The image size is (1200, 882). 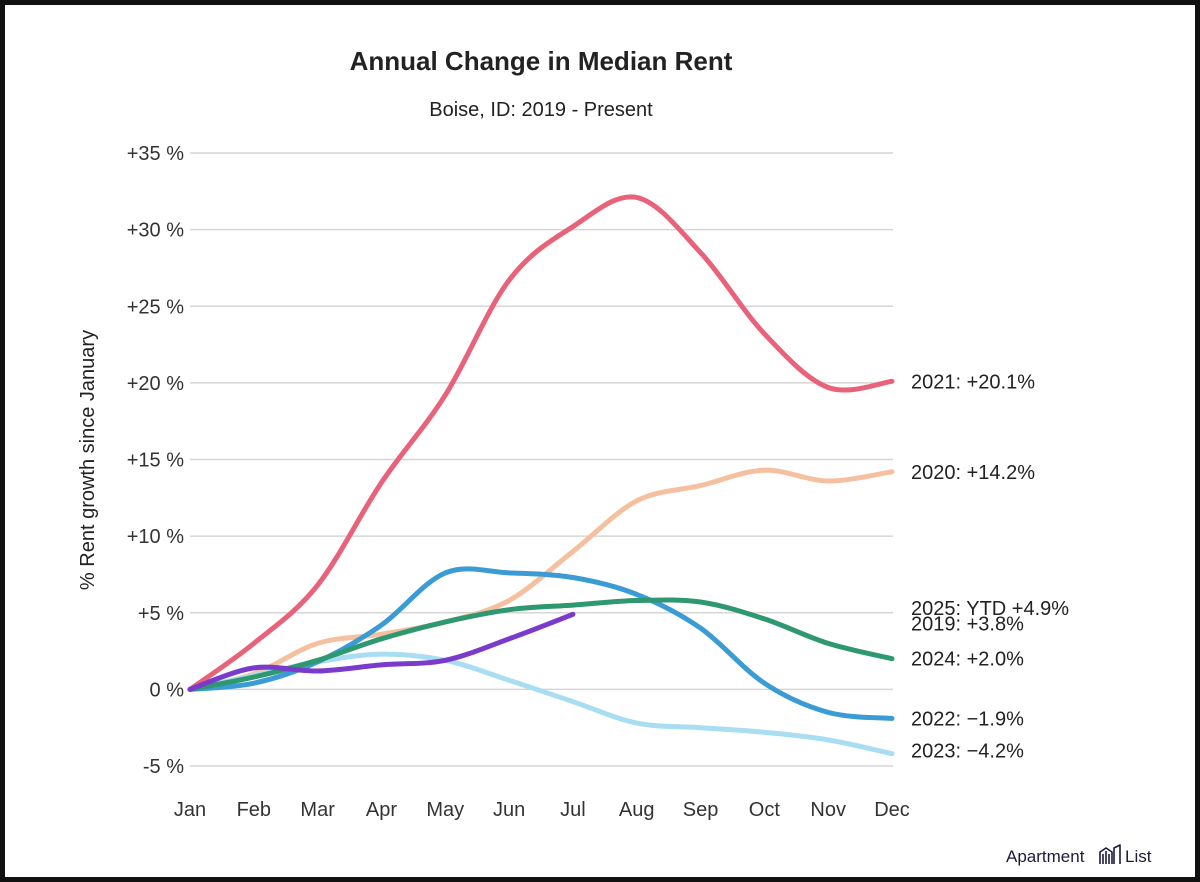 What do you see at coordinates (967, 660) in the screenshot?
I see `series-end-label: 2024: +2.0%` at bounding box center [967, 660].